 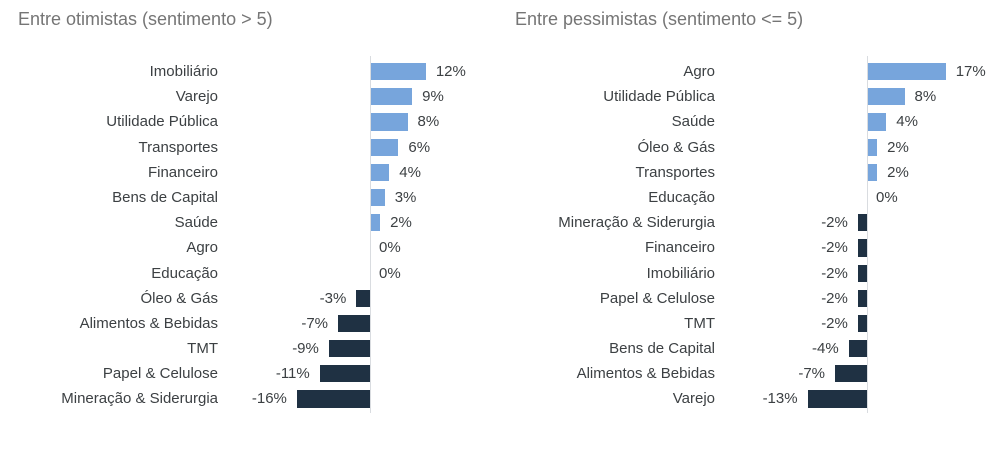 What do you see at coordinates (248, 348) in the screenshot?
I see `bar-row: TMT -9%` at bounding box center [248, 348].